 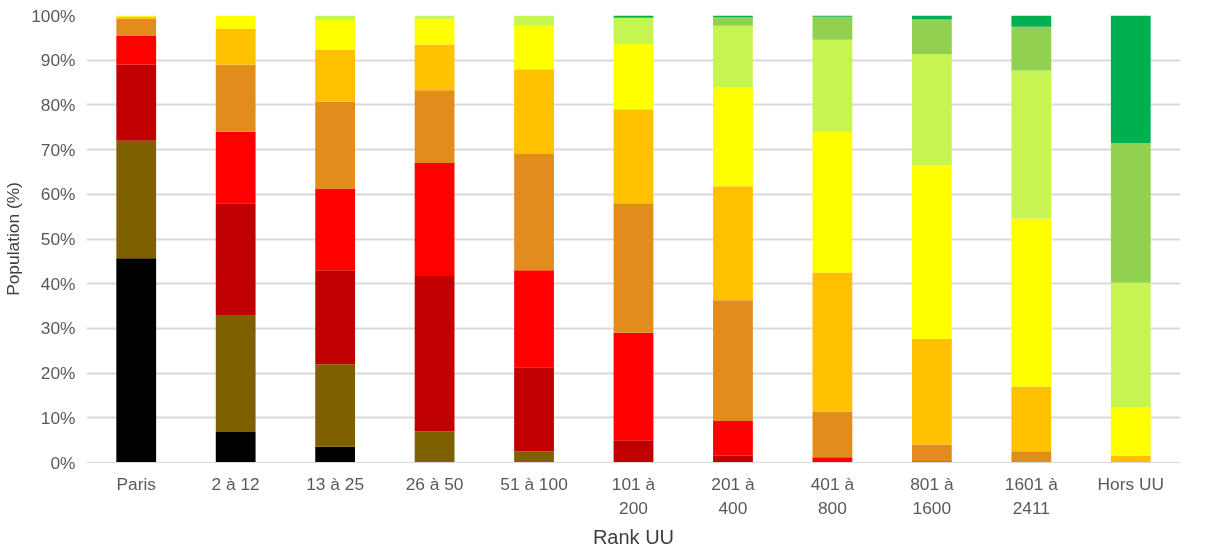 I want to click on x-tick-label: 51 à 100, so click(x=534, y=483).